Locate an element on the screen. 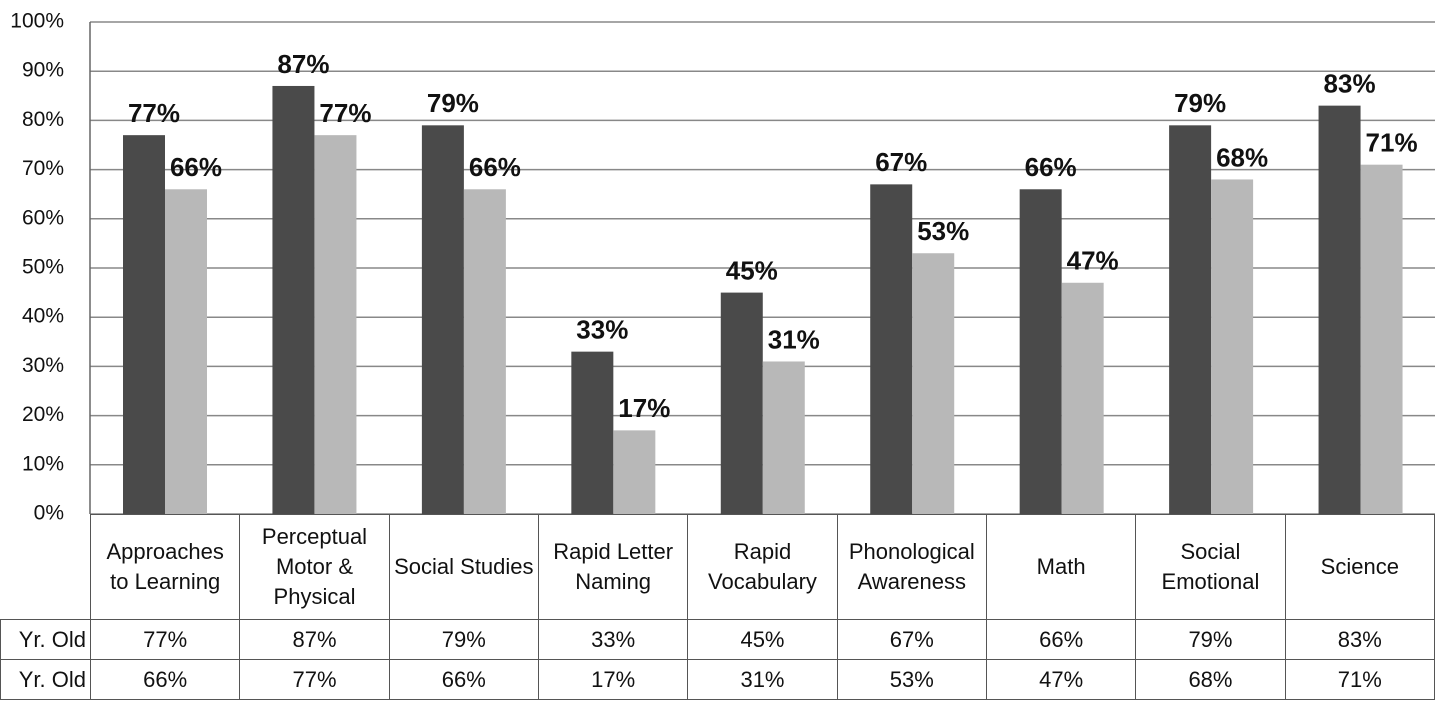 This screenshot has width=1441, height=706. value-label: 47% is located at coordinates (1093, 261).